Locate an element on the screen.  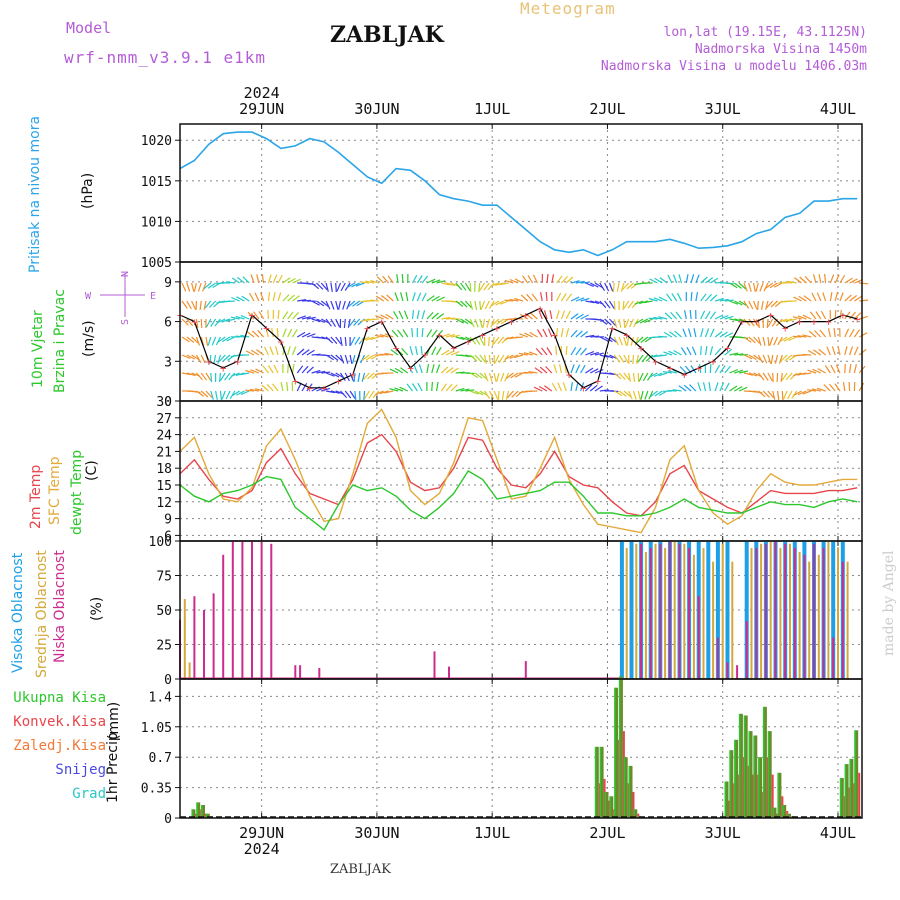
rain-total-bar is located at coordinates (621, 747).